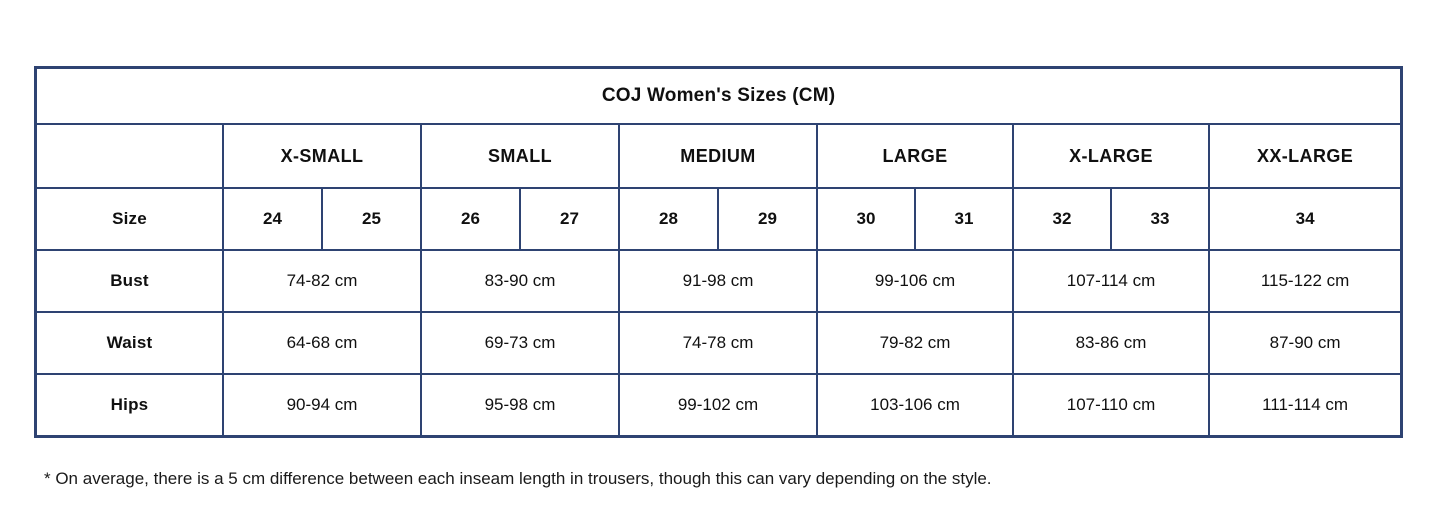  I want to click on waist-xx-large: 87-90 cm, so click(1305, 343).